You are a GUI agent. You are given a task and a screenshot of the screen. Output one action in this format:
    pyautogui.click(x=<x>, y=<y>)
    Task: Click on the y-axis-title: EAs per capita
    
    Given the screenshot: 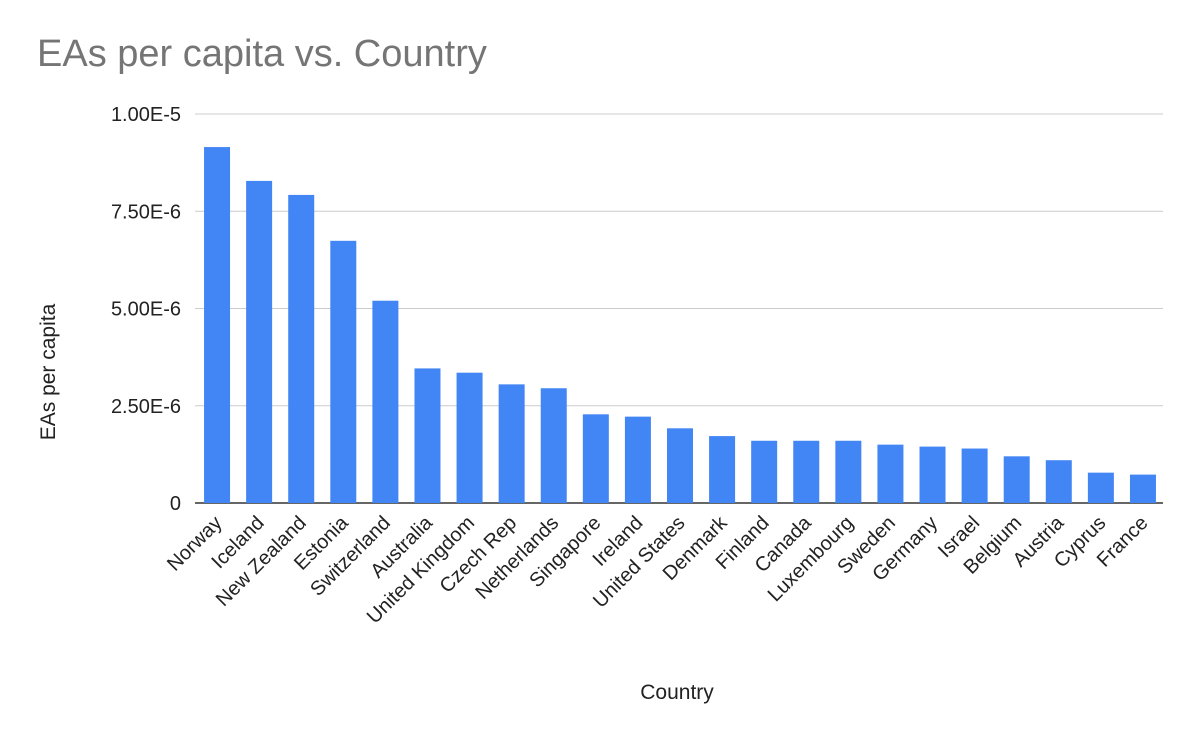 What is the action you would take?
    pyautogui.click(x=48, y=371)
    